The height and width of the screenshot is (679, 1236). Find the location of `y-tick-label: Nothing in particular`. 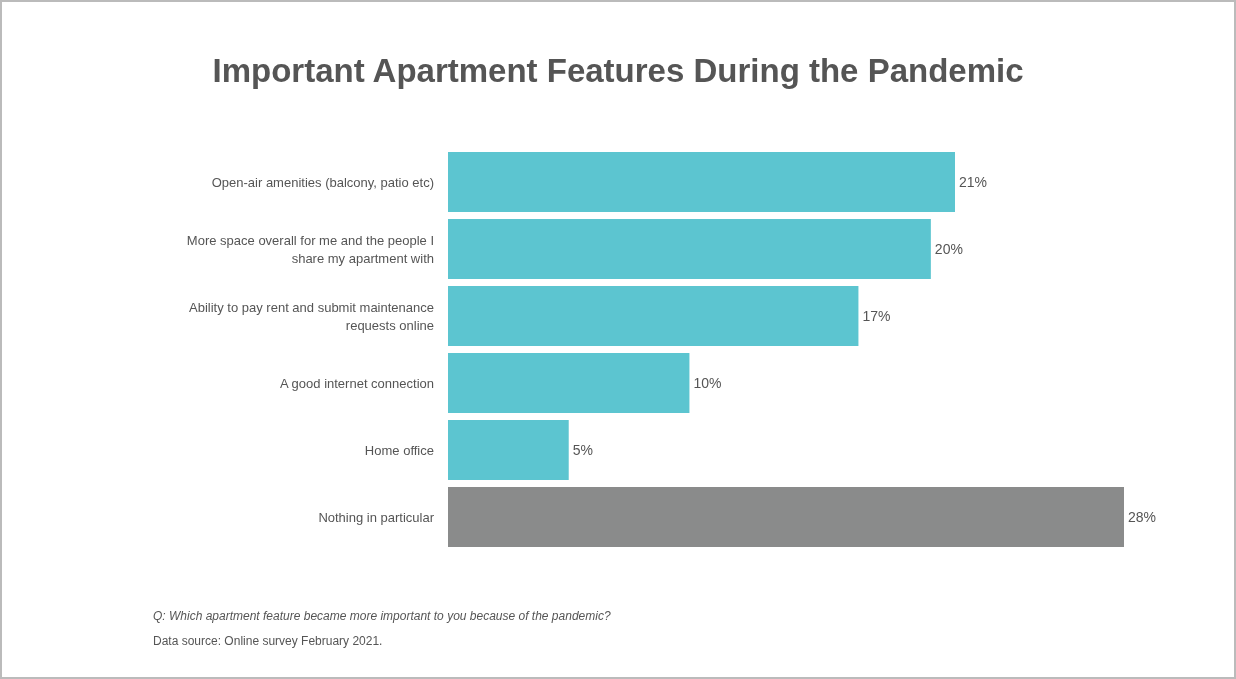

y-tick-label: Nothing in particular is located at coordinates (376, 517).